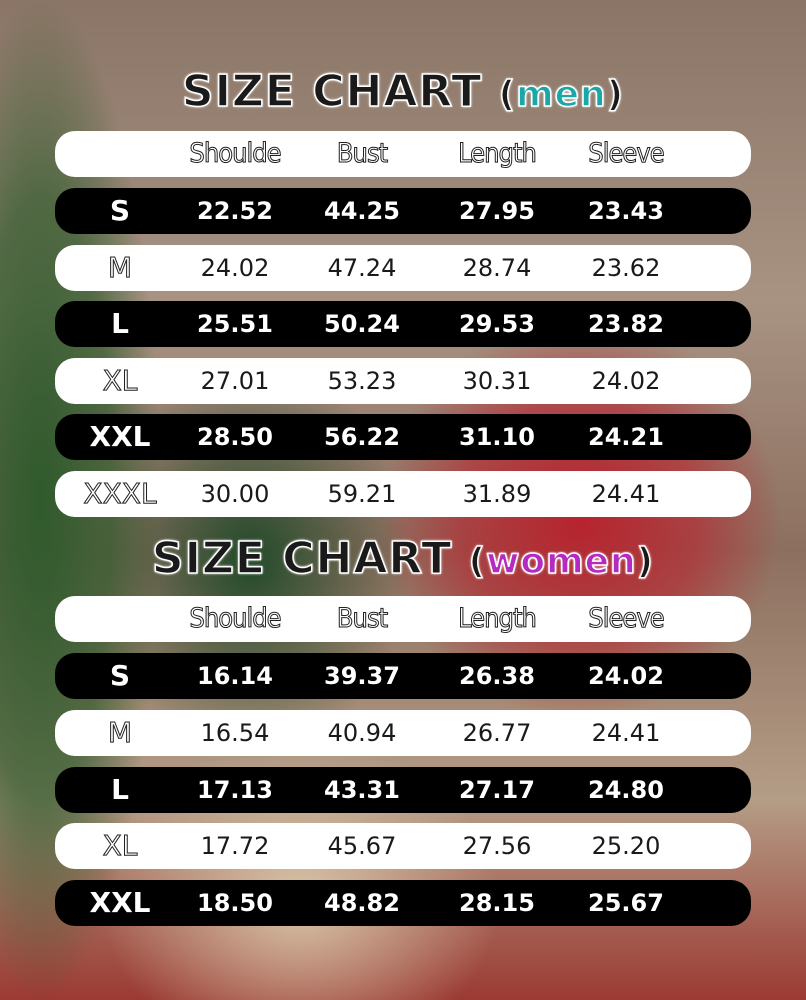  Describe the element at coordinates (403, 846) in the screenshot. I see `table-row: XL 17.72 45.67 27.56 25.20` at that location.